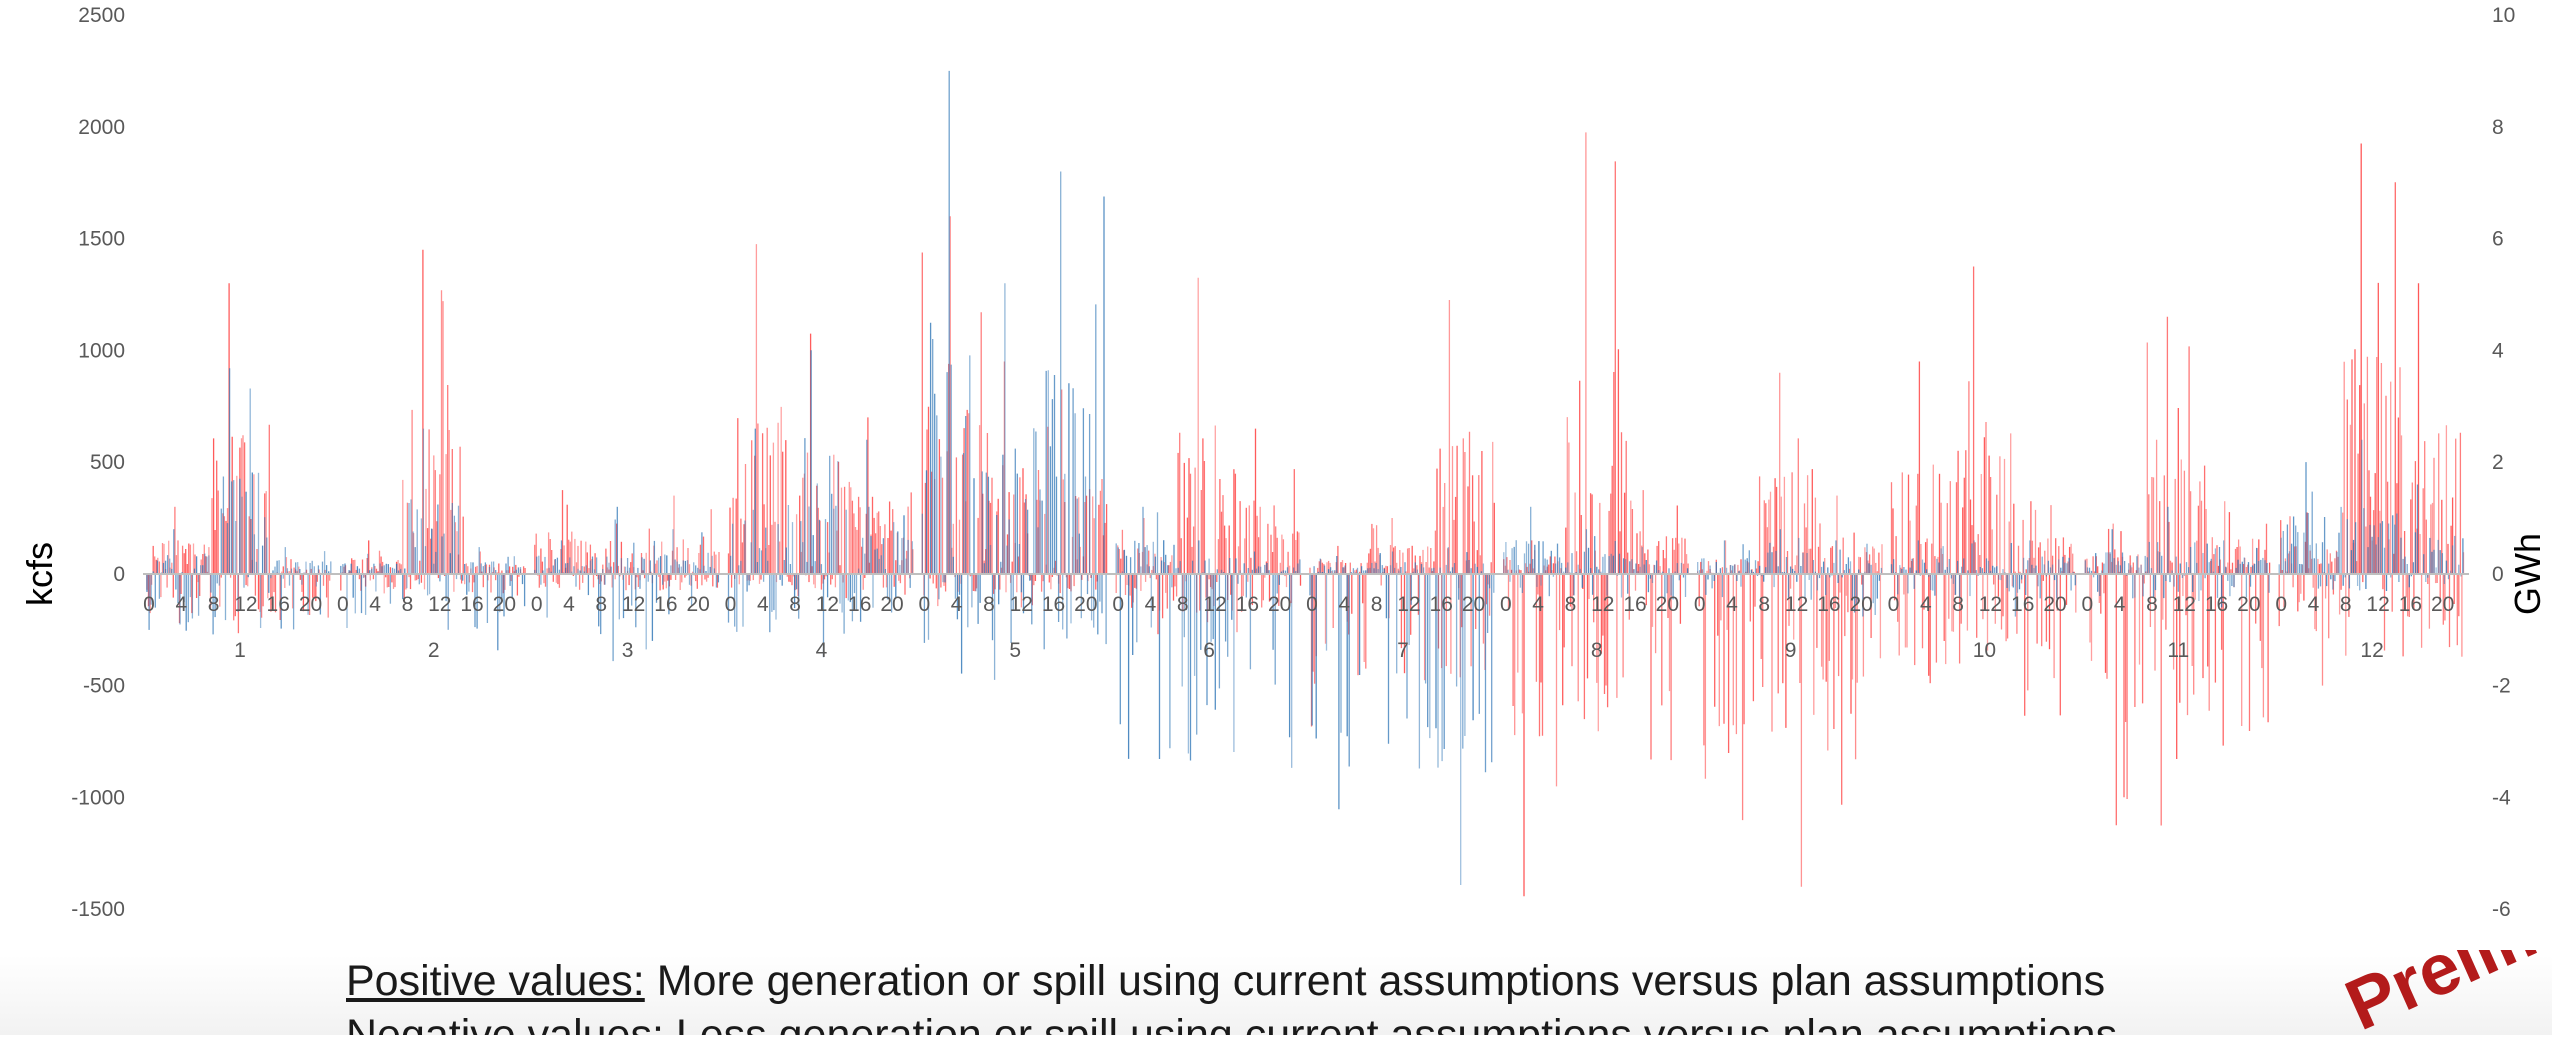  I want to click on hour-label-m3-h12: 12, so click(633, 604).